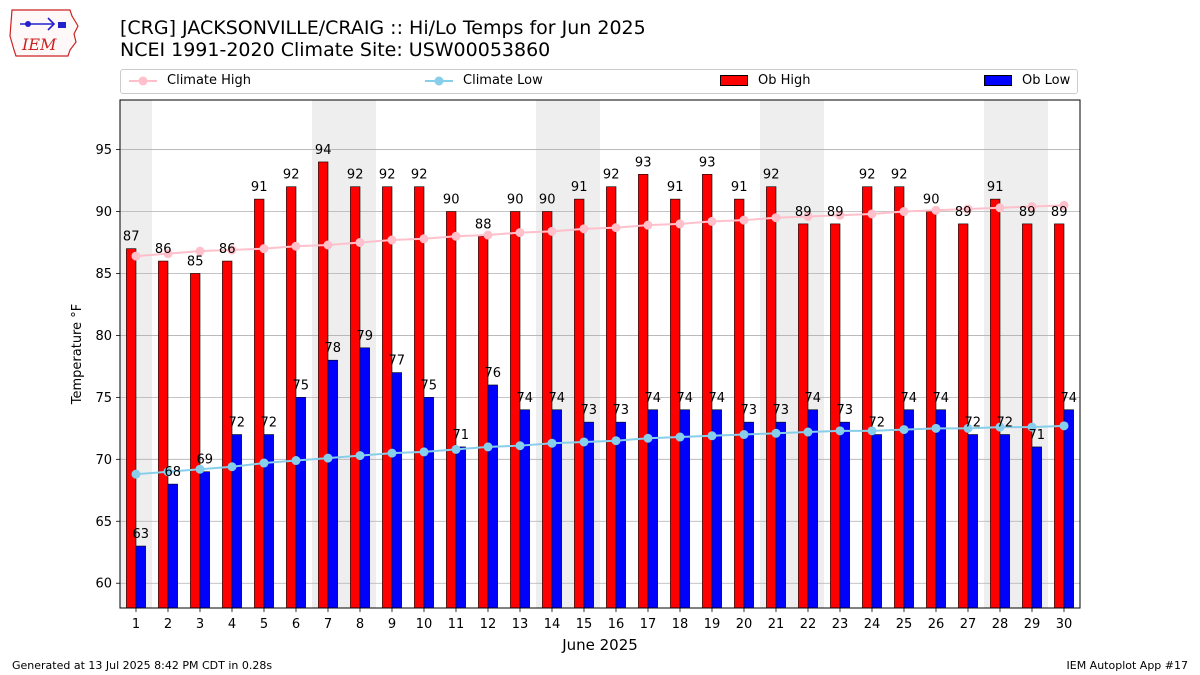 The width and height of the screenshot is (1200, 675). What do you see at coordinates (103, 460) in the screenshot?
I see `y-tick-label: 70` at bounding box center [103, 460].